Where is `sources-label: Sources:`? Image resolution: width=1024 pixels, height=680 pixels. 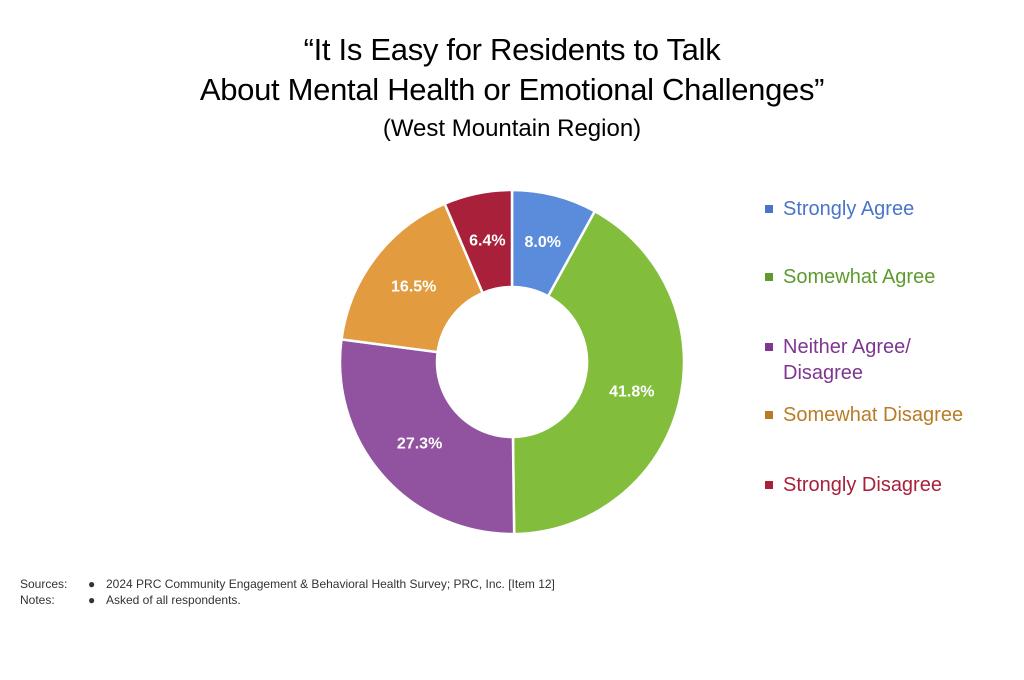 sources-label: Sources: is located at coordinates (44, 584).